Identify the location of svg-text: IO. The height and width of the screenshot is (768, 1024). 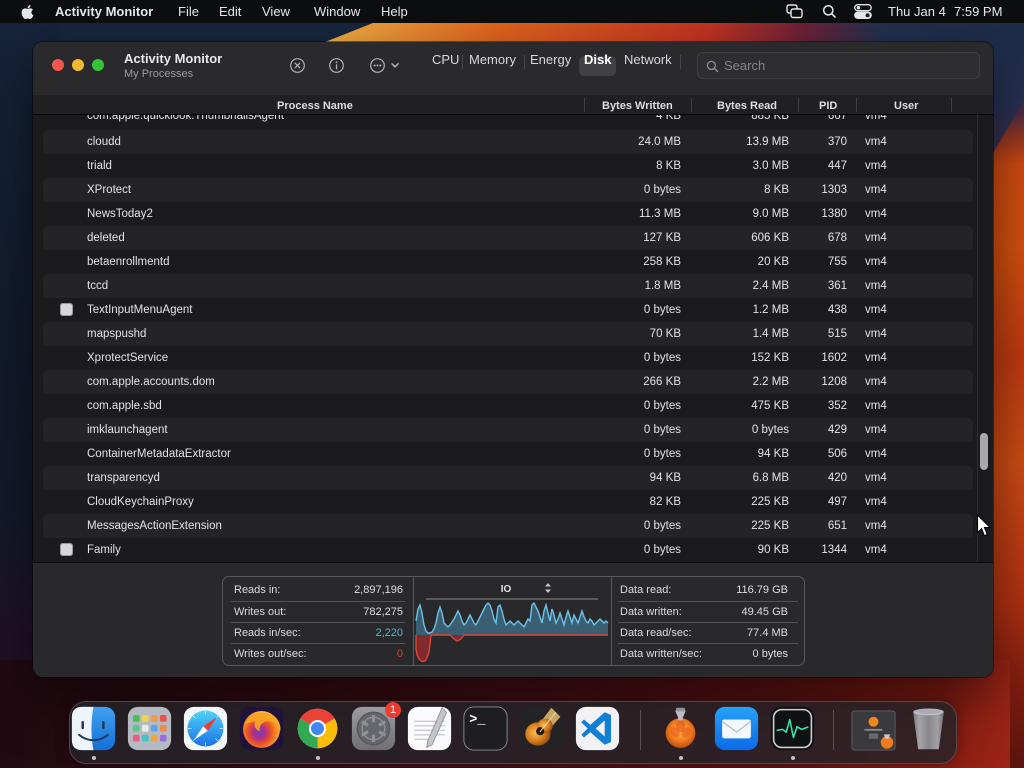
(506, 589).